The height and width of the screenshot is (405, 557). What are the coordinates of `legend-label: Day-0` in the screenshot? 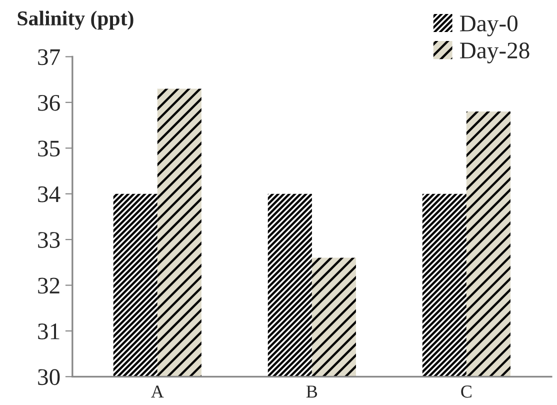 It's located at (489, 25).